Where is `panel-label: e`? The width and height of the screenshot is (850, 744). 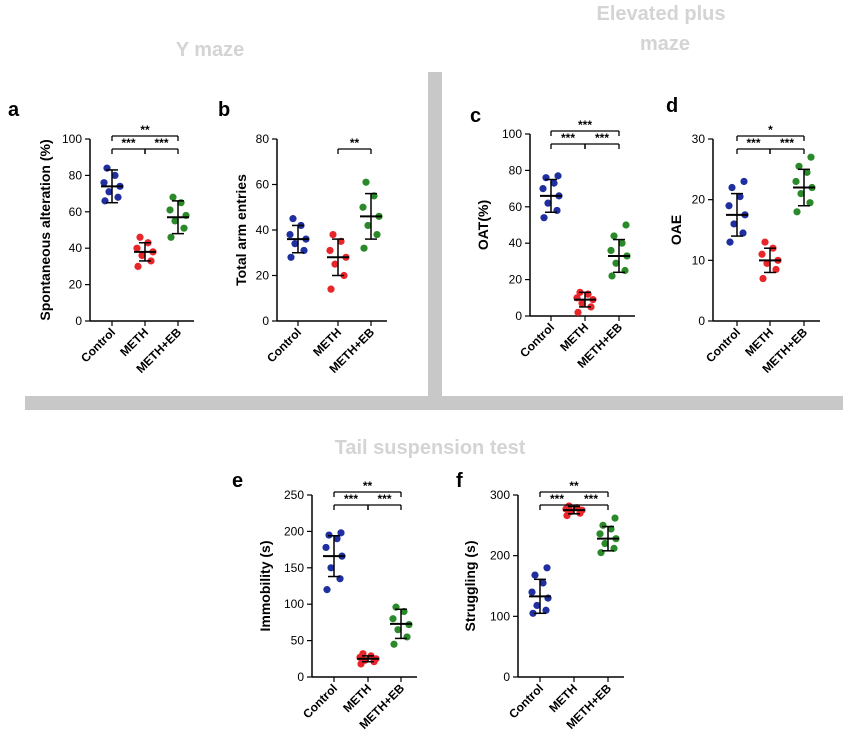 panel-label: e is located at coordinates (237, 481).